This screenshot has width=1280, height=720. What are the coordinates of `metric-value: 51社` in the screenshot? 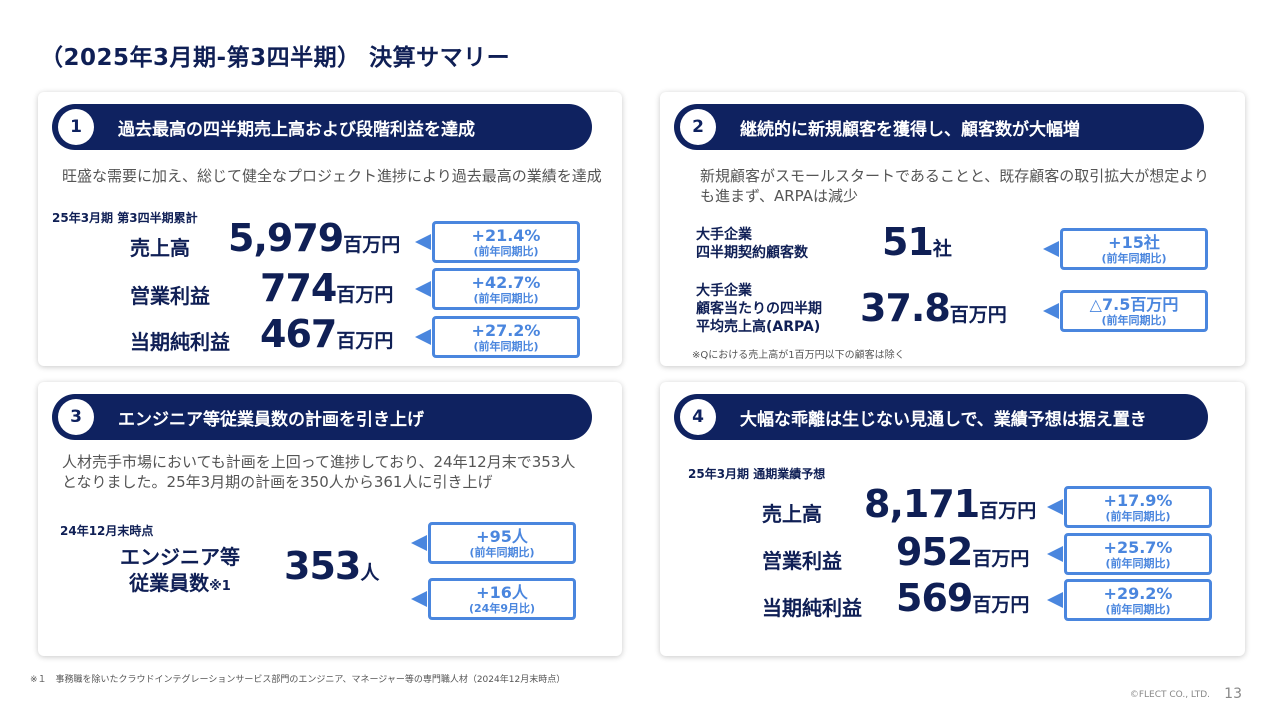 It's located at (917, 242).